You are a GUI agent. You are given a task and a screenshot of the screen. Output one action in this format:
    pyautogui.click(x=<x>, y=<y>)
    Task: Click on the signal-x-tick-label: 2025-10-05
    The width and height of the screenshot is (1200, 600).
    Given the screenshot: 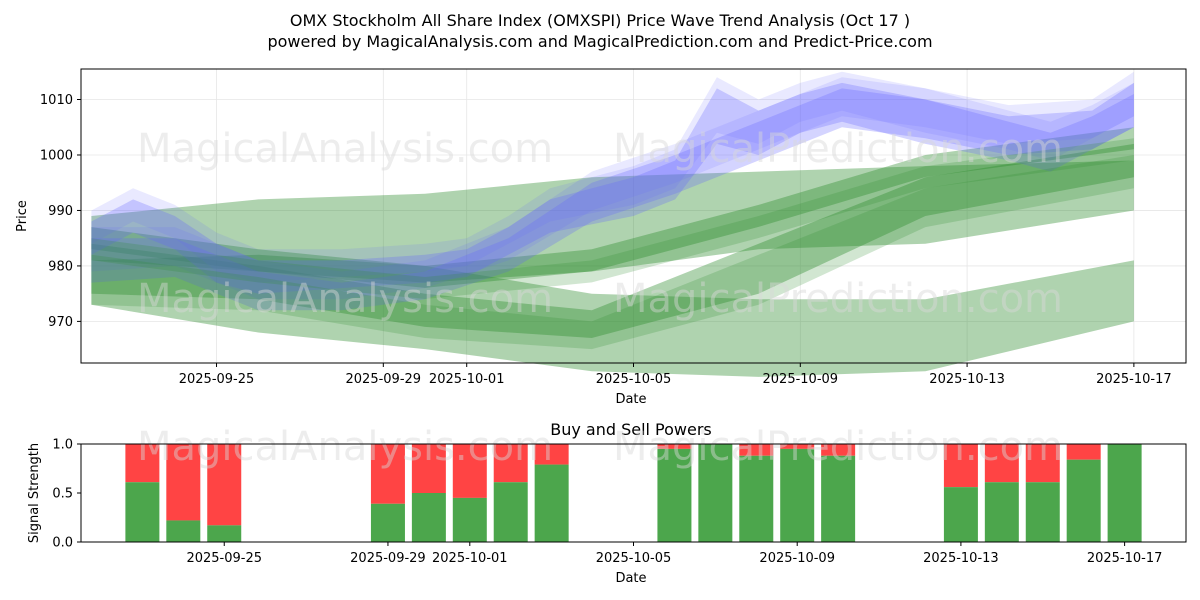 What is the action you would take?
    pyautogui.click(x=634, y=558)
    